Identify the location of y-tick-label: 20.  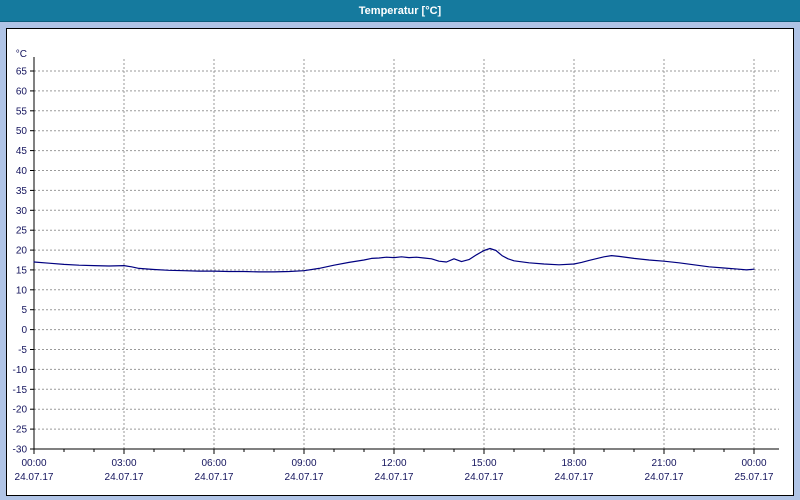
(22, 251).